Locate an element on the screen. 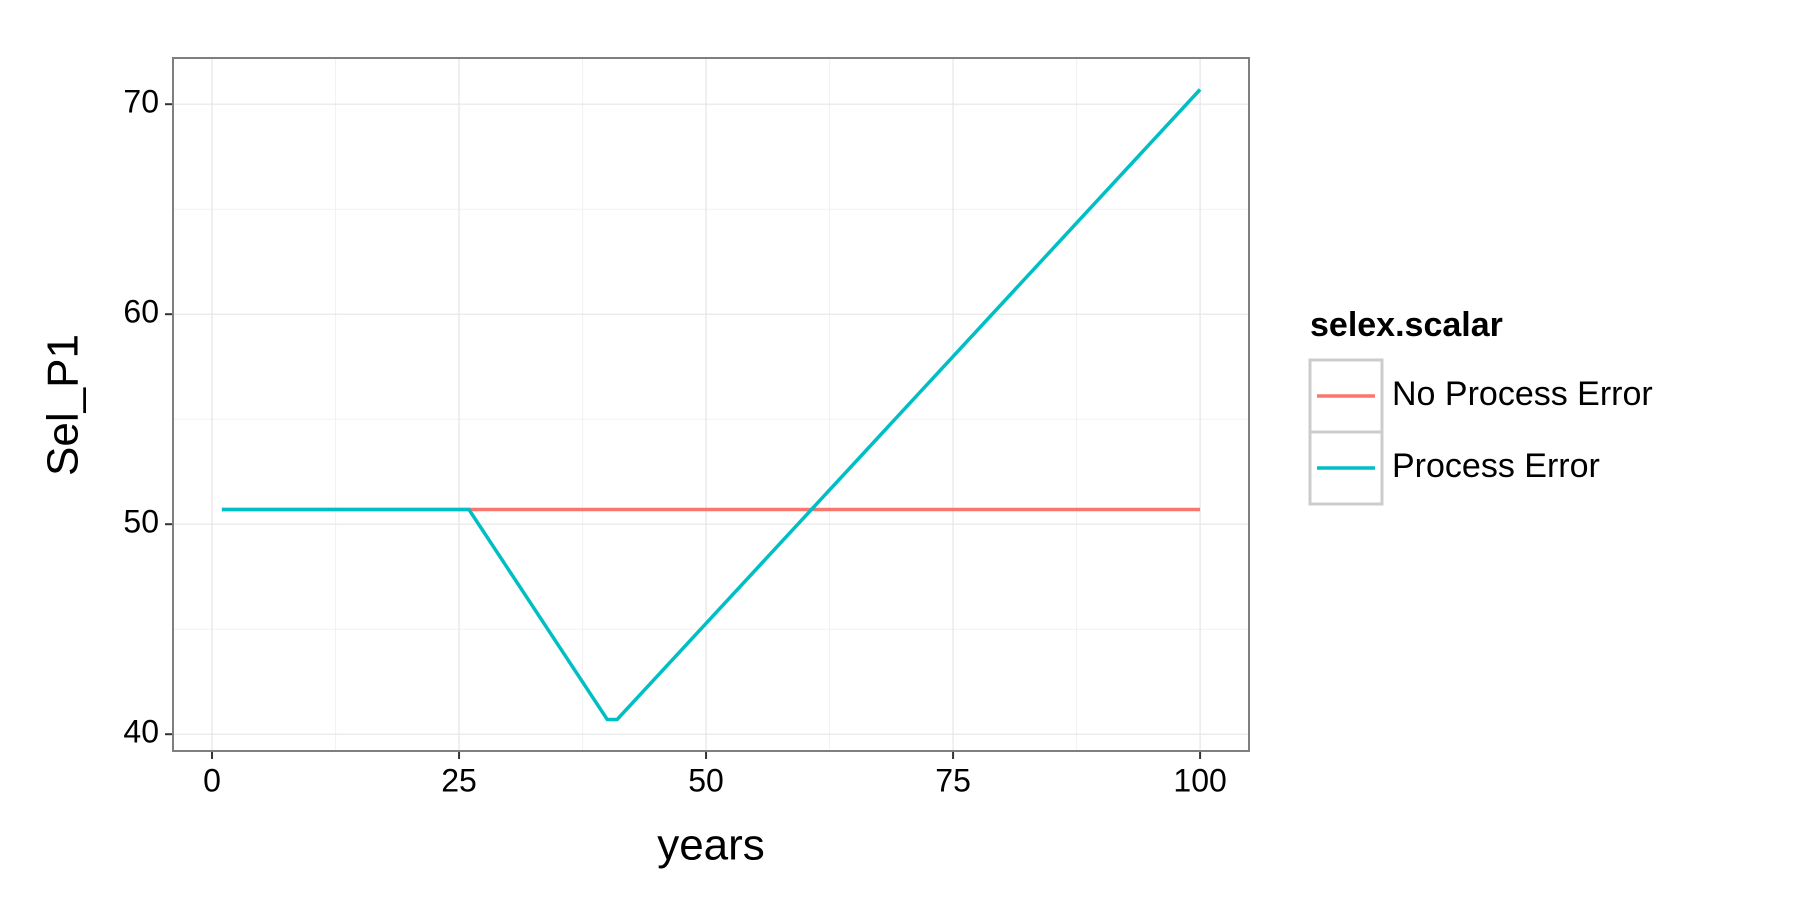 This screenshot has width=1800, height=900. x-tick-label: 25 is located at coordinates (459, 780).